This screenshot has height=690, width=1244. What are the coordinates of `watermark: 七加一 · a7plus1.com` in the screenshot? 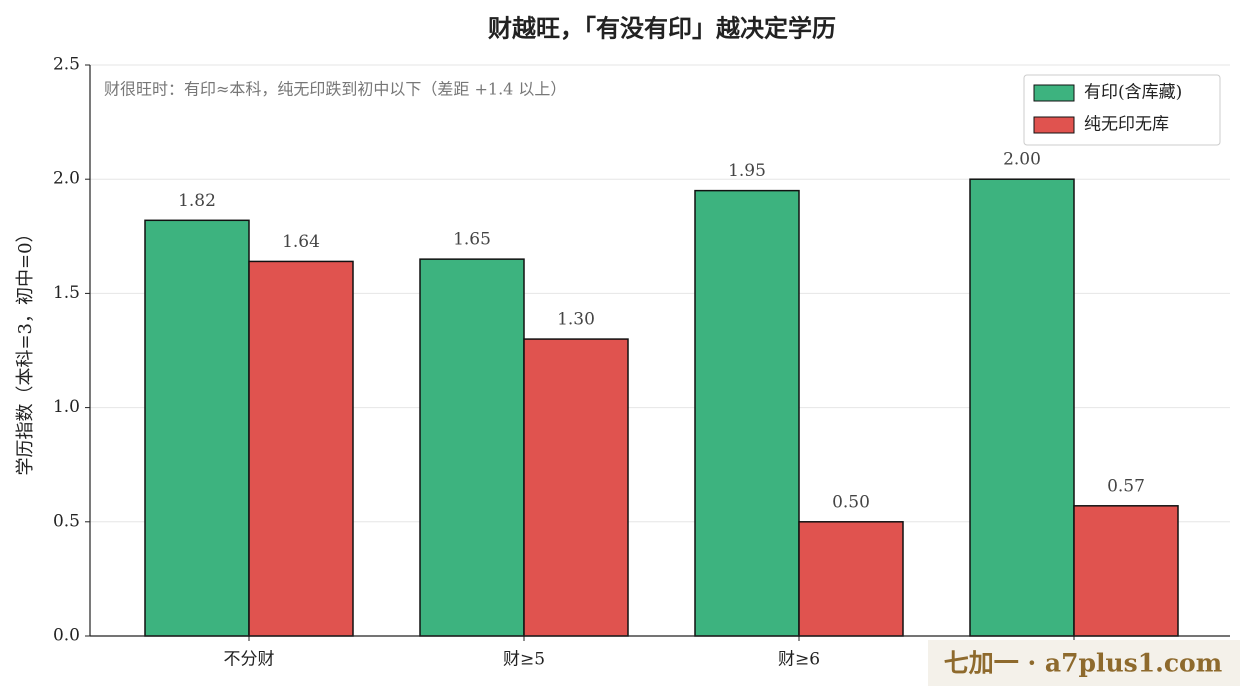 It's located at (1083, 663).